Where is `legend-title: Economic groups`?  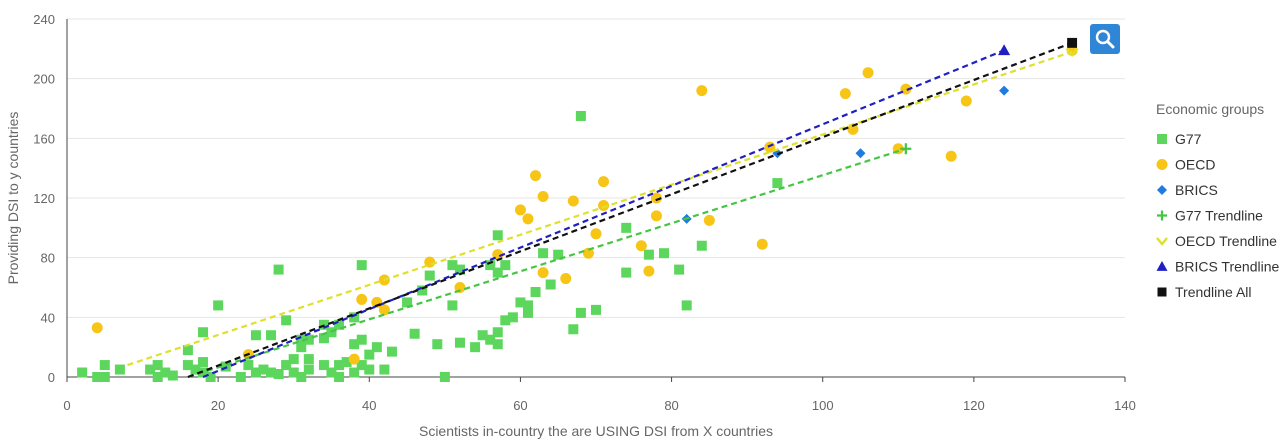 legend-title: Economic groups is located at coordinates (1210, 109).